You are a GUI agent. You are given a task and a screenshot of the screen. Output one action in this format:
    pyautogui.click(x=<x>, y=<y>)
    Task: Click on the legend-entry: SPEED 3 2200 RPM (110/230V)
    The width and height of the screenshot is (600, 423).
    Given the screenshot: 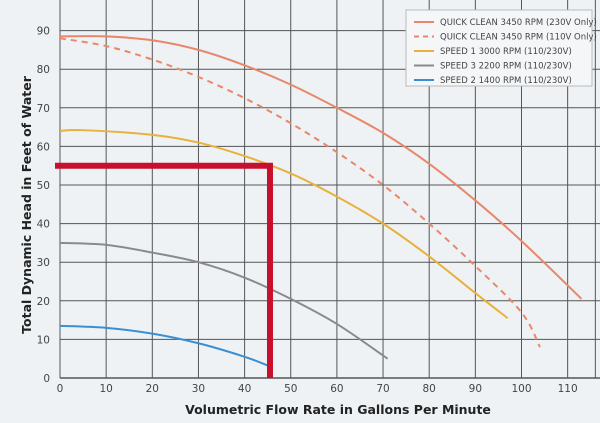 What is the action you would take?
    pyautogui.click(x=506, y=67)
    